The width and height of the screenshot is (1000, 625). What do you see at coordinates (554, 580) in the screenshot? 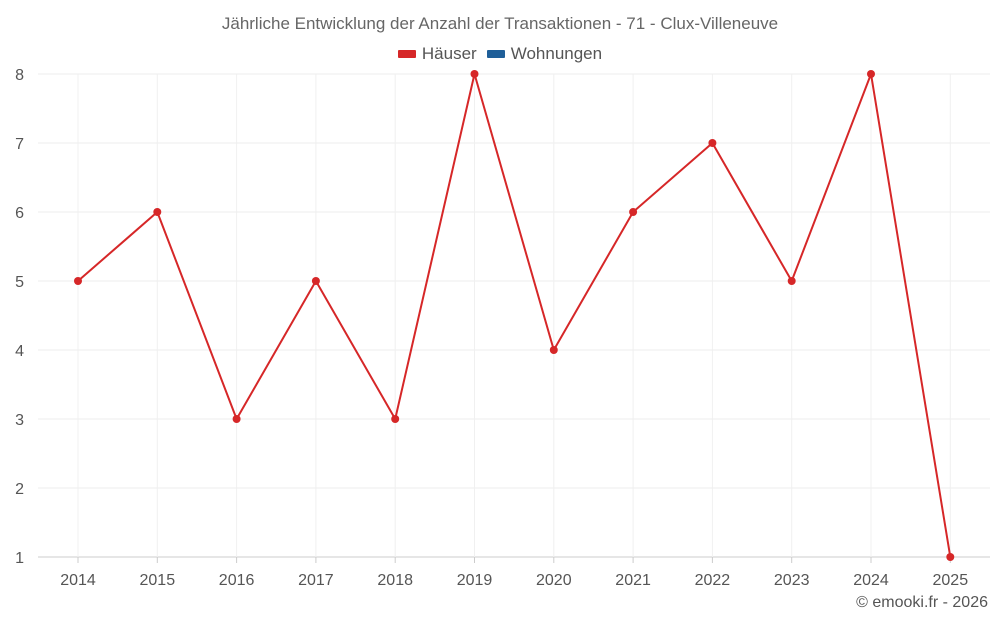
I see `x-tick-label-2020: 2020` at bounding box center [554, 580].